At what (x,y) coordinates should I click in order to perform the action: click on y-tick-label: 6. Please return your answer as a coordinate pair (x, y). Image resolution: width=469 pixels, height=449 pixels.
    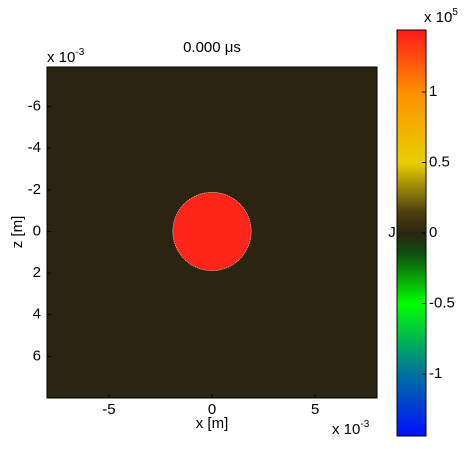
    Looking at the image, I should click on (37, 355).